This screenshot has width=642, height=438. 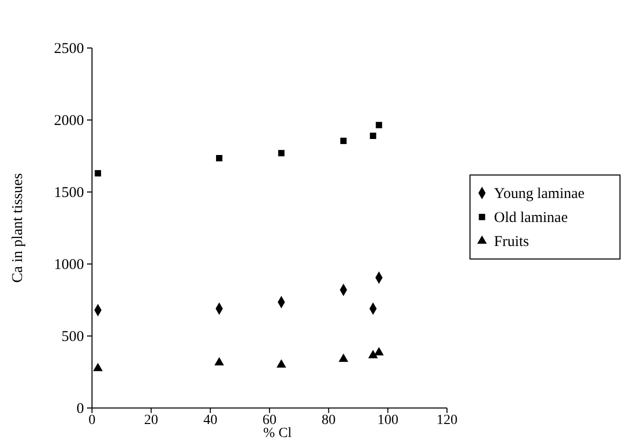 What do you see at coordinates (210, 420) in the screenshot?
I see `x-tick-label: 40` at bounding box center [210, 420].